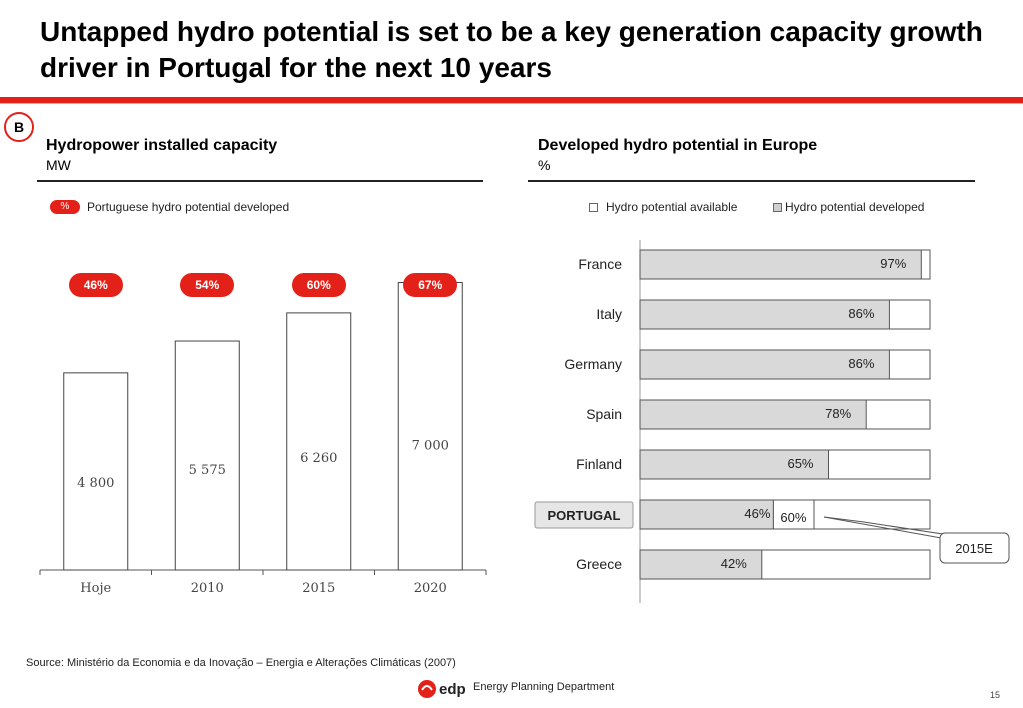 This screenshot has height=708, width=1023. Describe the element at coordinates (893, 263) in the screenshot. I see `developed-value-label: 97%` at that location.